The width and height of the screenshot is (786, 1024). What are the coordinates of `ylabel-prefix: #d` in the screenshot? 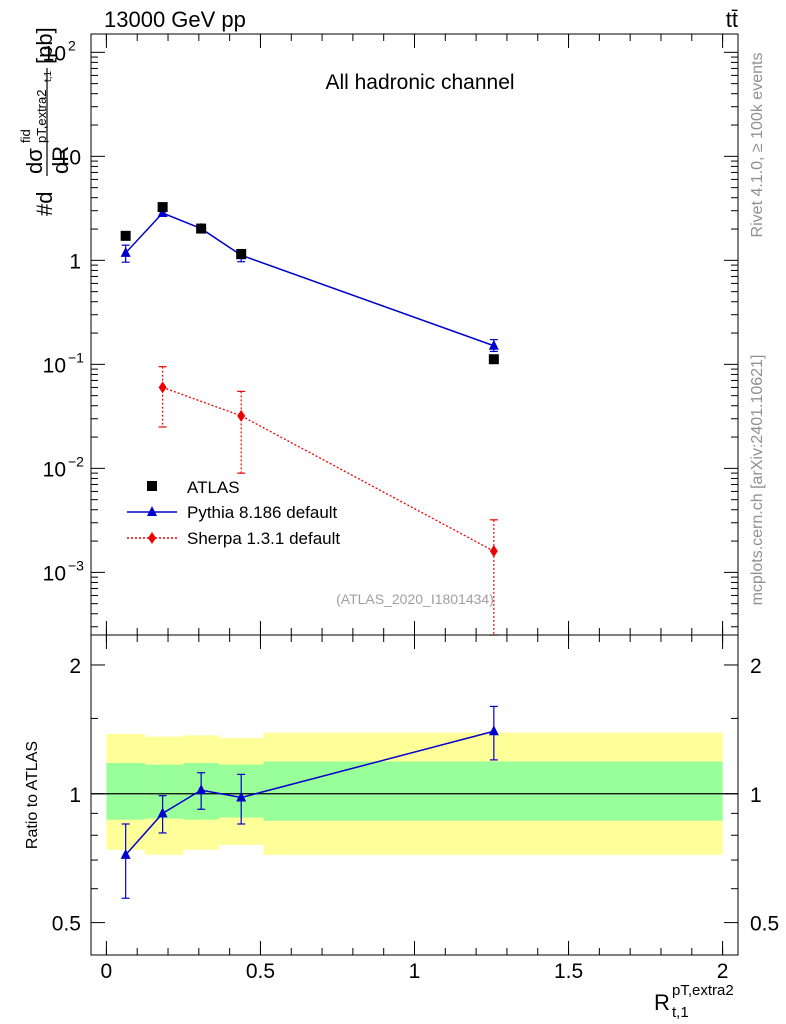 It's located at (44, 204).